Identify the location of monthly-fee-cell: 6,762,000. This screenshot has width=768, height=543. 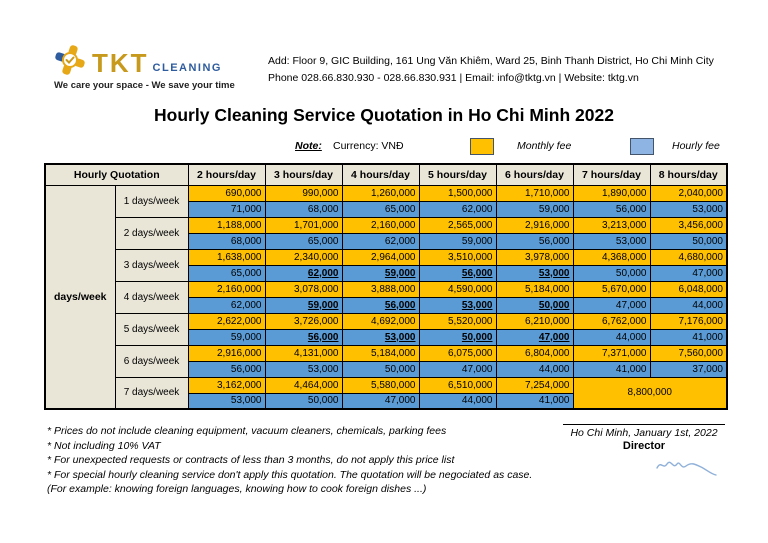
(611, 321).